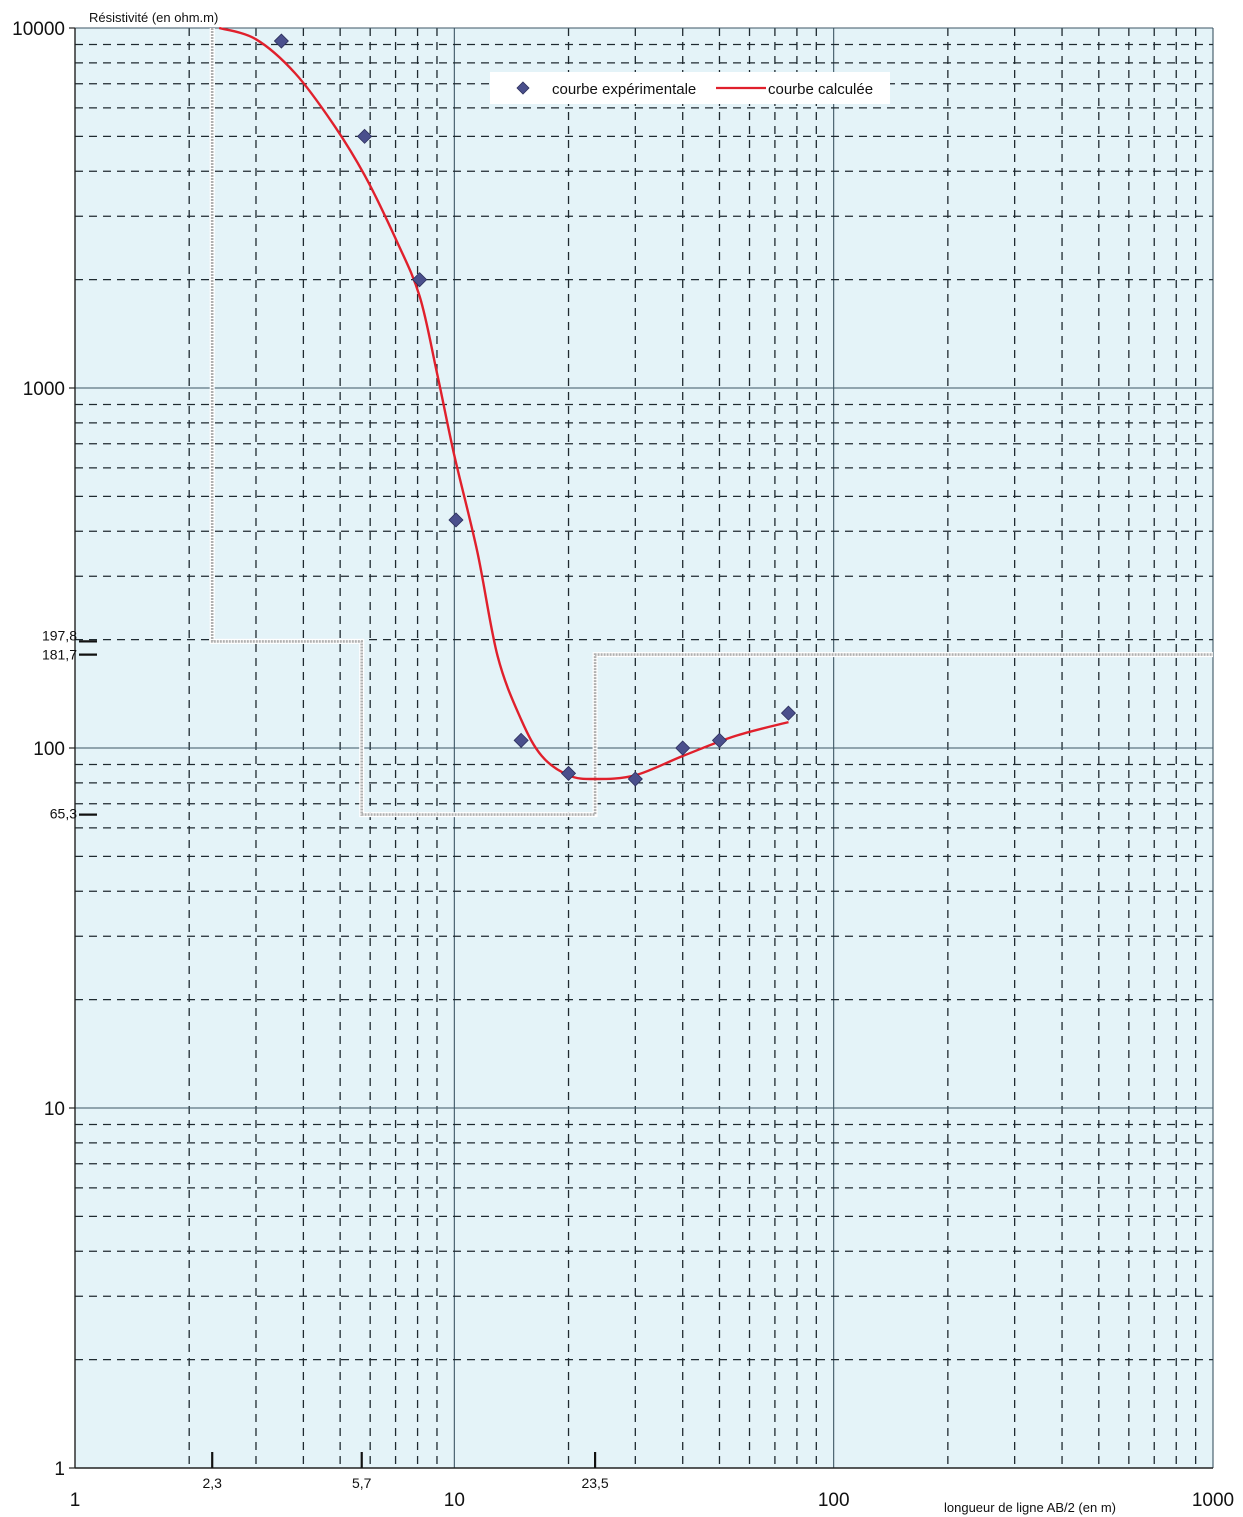  I want to click on legend-marker-experimental, so click(523, 88).